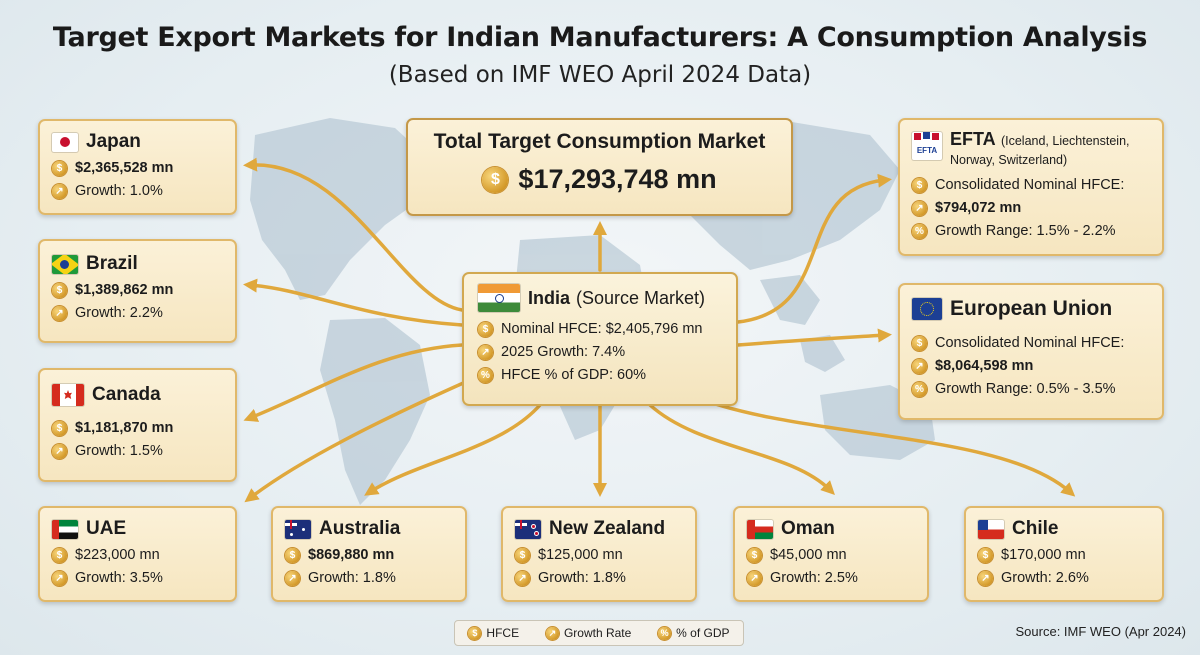 The width and height of the screenshot is (1200, 655). I want to click on efta-logo-icon: EFTA, so click(927, 146).